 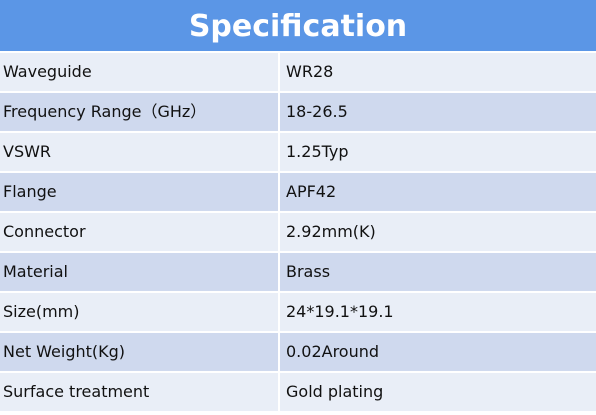 I want to click on spec-value: 0.02Around, so click(x=333, y=351).